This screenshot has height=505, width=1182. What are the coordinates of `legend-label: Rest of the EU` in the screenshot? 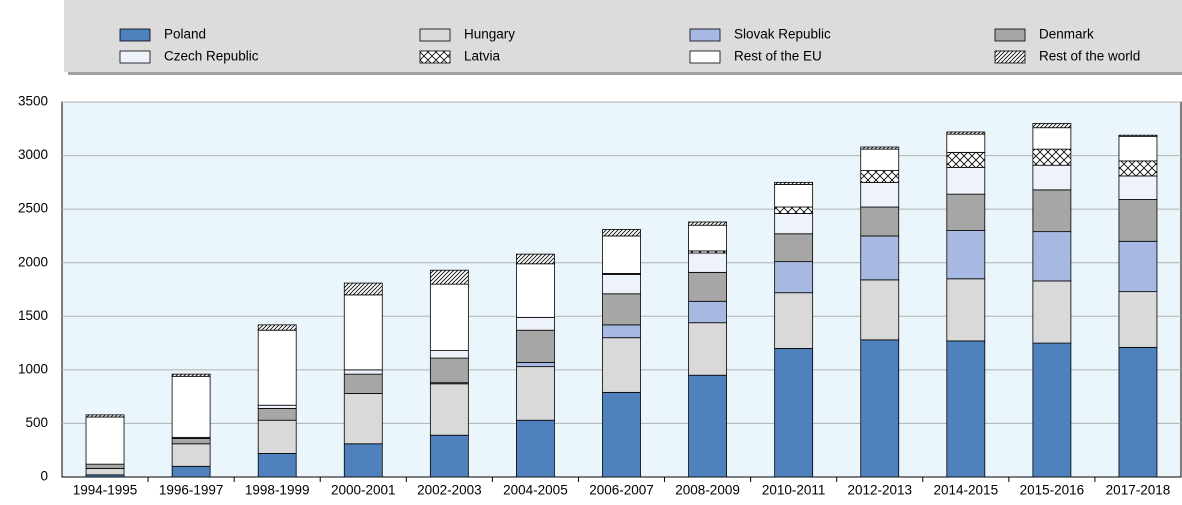 It's located at (778, 56).